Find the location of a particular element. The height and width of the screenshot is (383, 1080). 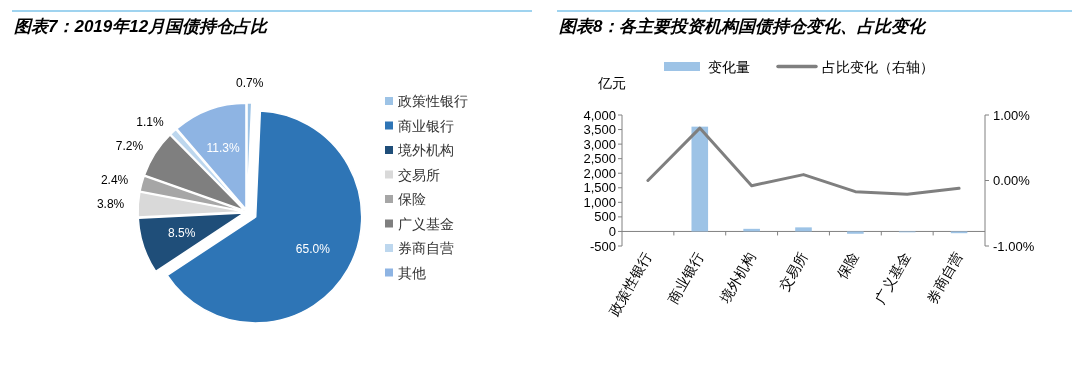

y-tick-label: 4,000 is located at coordinates (599, 115).